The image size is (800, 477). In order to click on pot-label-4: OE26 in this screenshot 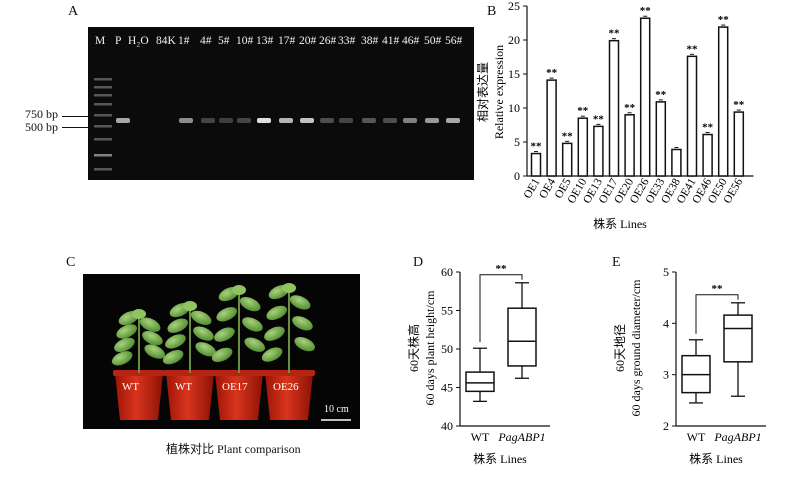, I will do `click(286, 387)`.